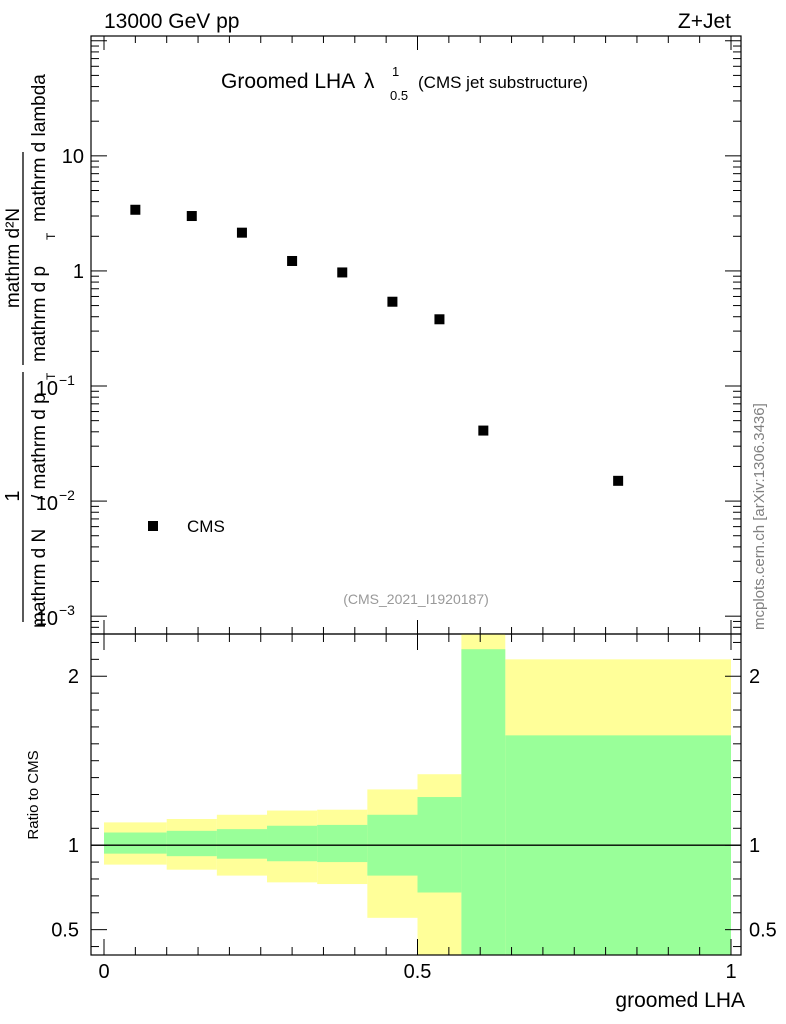 The width and height of the screenshot is (786, 1024). Describe the element at coordinates (39, 148) in the screenshot. I see `ylabel-derivative-tail: mathrm d lambda` at that location.